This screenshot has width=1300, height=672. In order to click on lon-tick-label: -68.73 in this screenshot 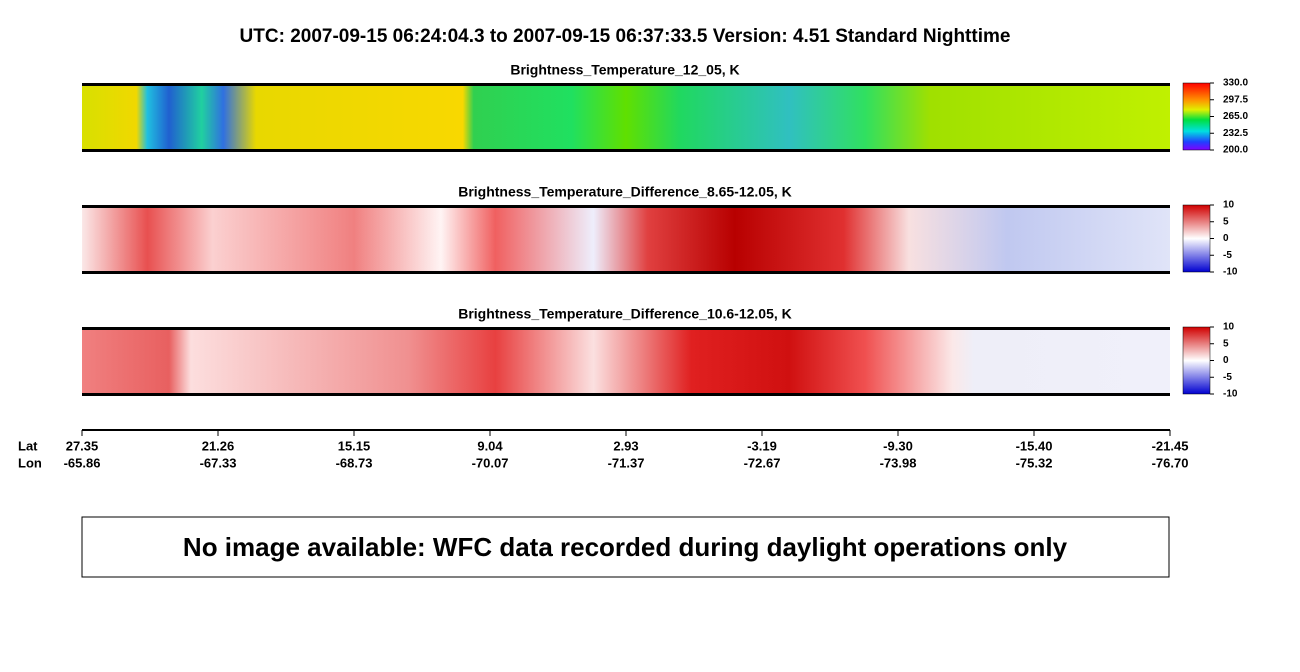, I will do `click(354, 462)`.